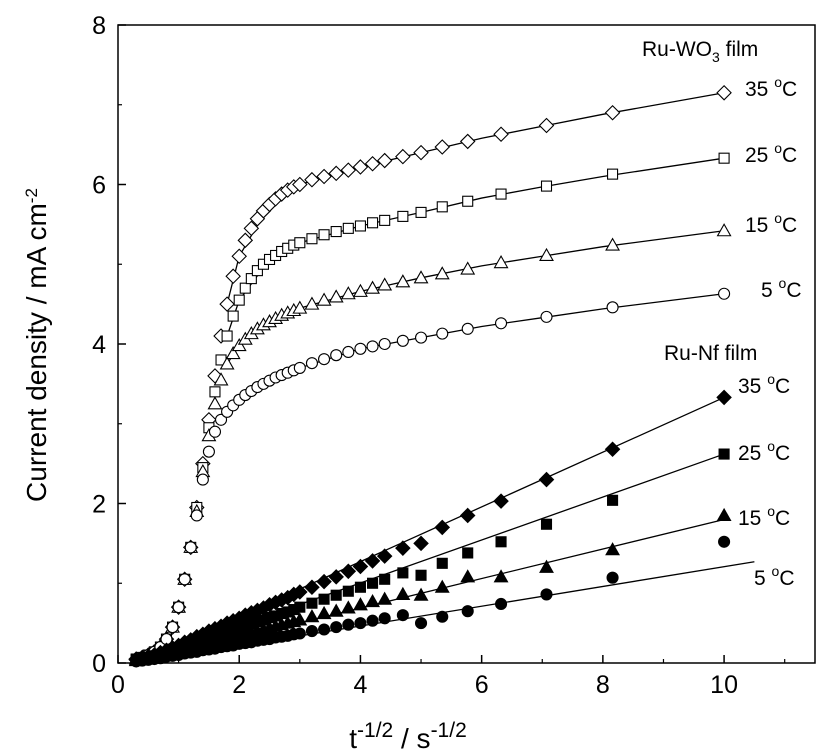  What do you see at coordinates (724, 685) in the screenshot?
I see `x-tick-label: 10` at bounding box center [724, 685].